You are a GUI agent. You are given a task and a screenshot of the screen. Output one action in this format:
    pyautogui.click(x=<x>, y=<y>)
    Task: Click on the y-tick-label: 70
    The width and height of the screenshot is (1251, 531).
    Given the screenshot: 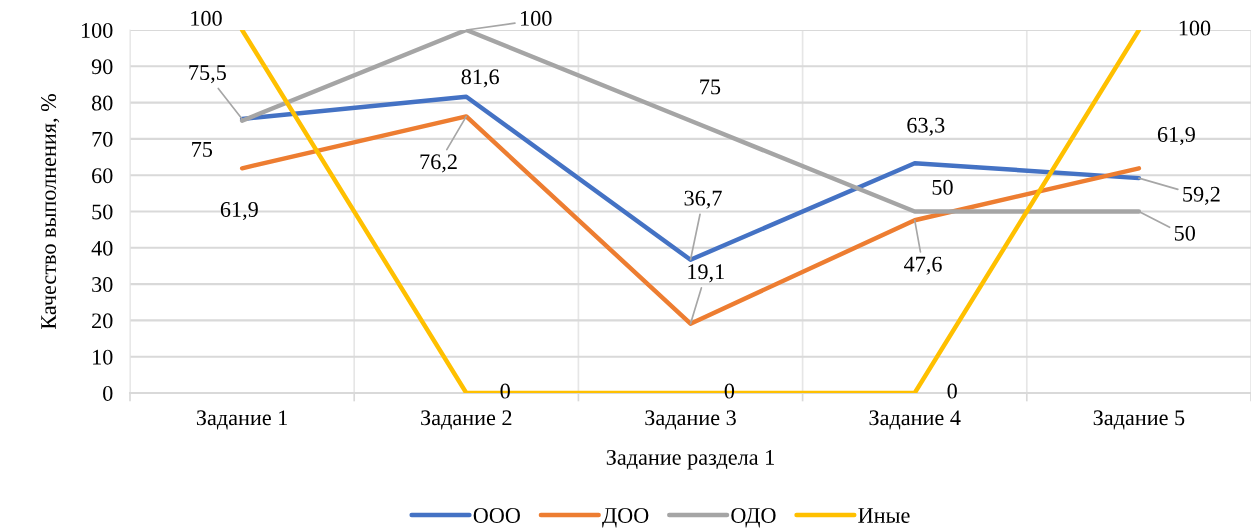 What is the action you would take?
    pyautogui.click(x=102, y=139)
    